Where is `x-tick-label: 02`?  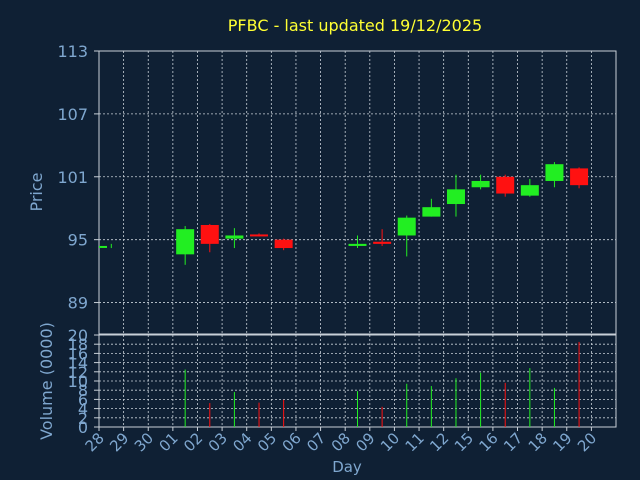
x-tick-label: 02 is located at coordinates (193, 442).